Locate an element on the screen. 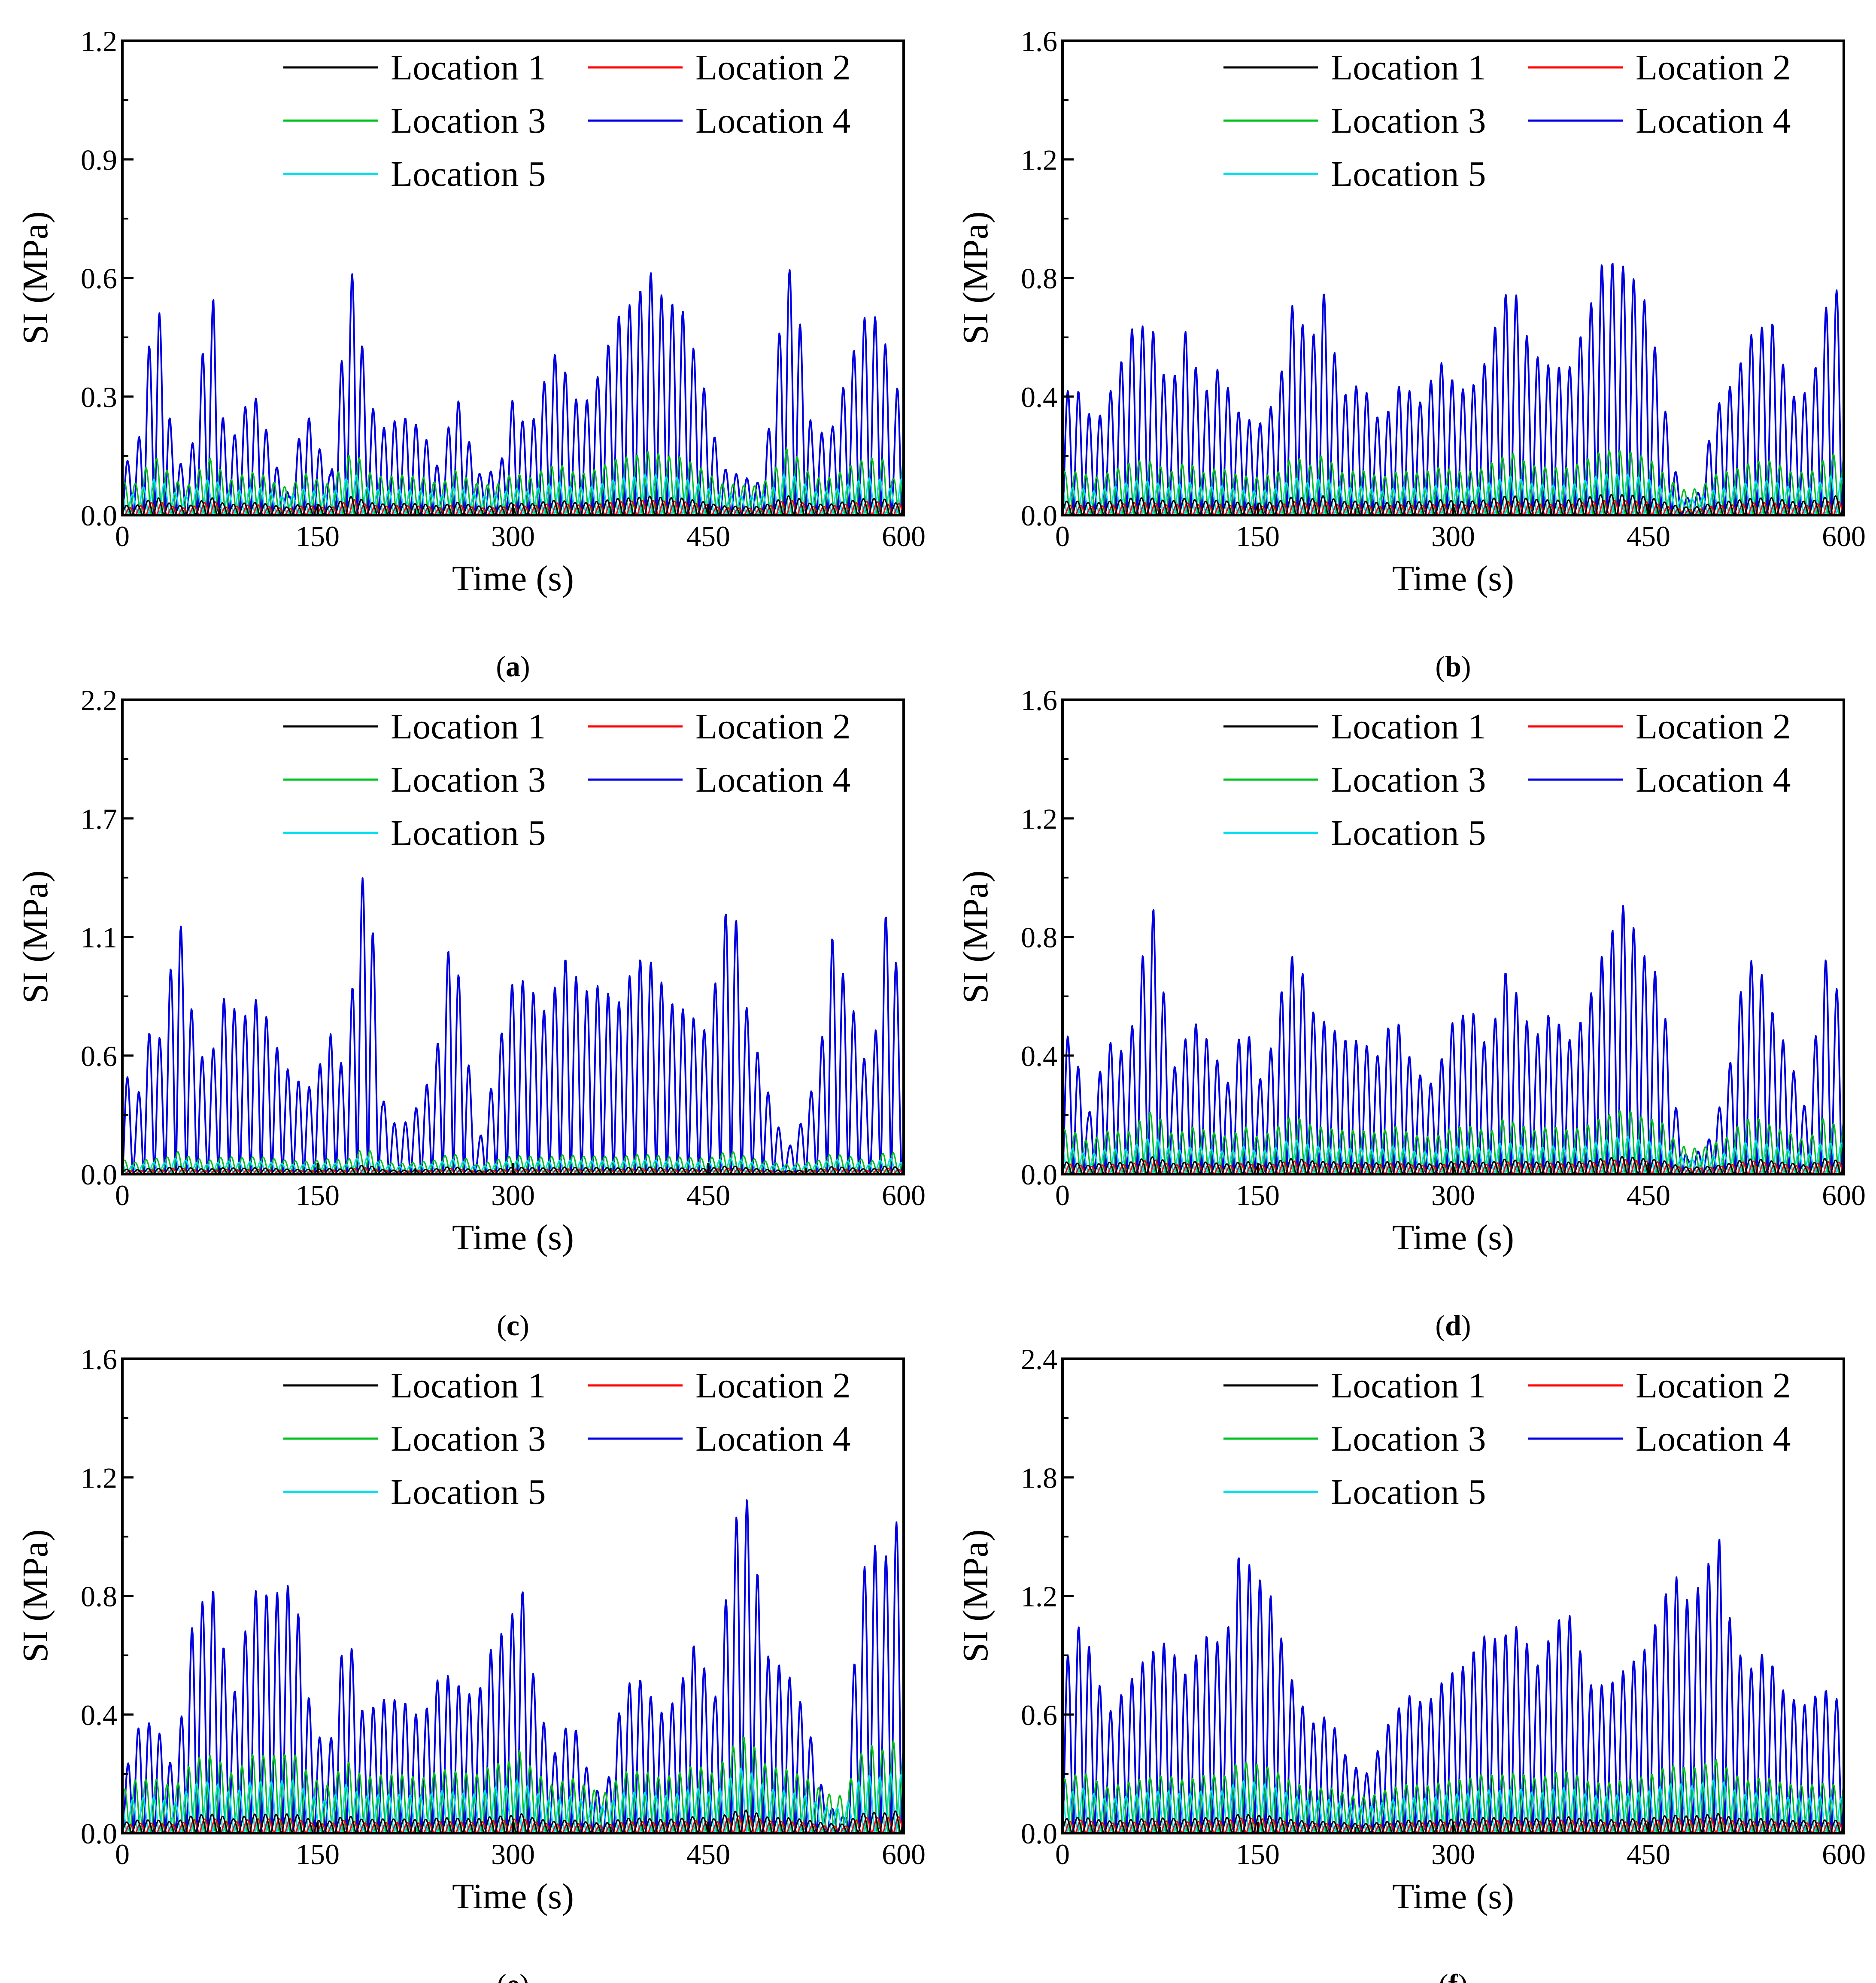 This screenshot has height=1983, width=1876. panel-caption: (d) is located at coordinates (1453, 1325).